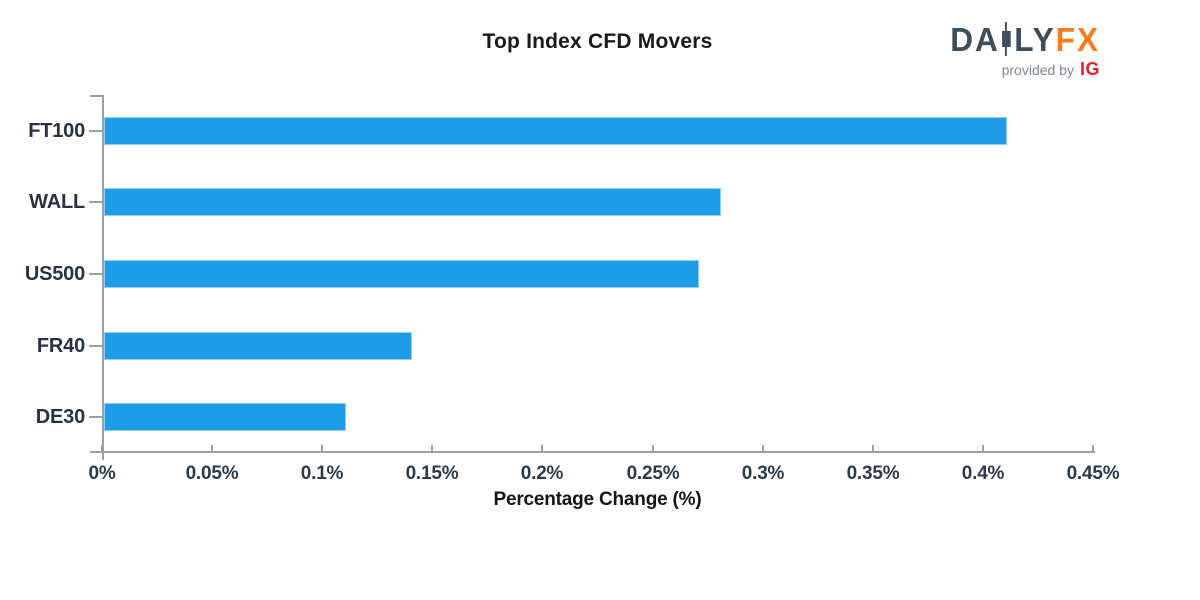  What do you see at coordinates (763, 473) in the screenshot?
I see `x-tick-label: 0.3%` at bounding box center [763, 473].